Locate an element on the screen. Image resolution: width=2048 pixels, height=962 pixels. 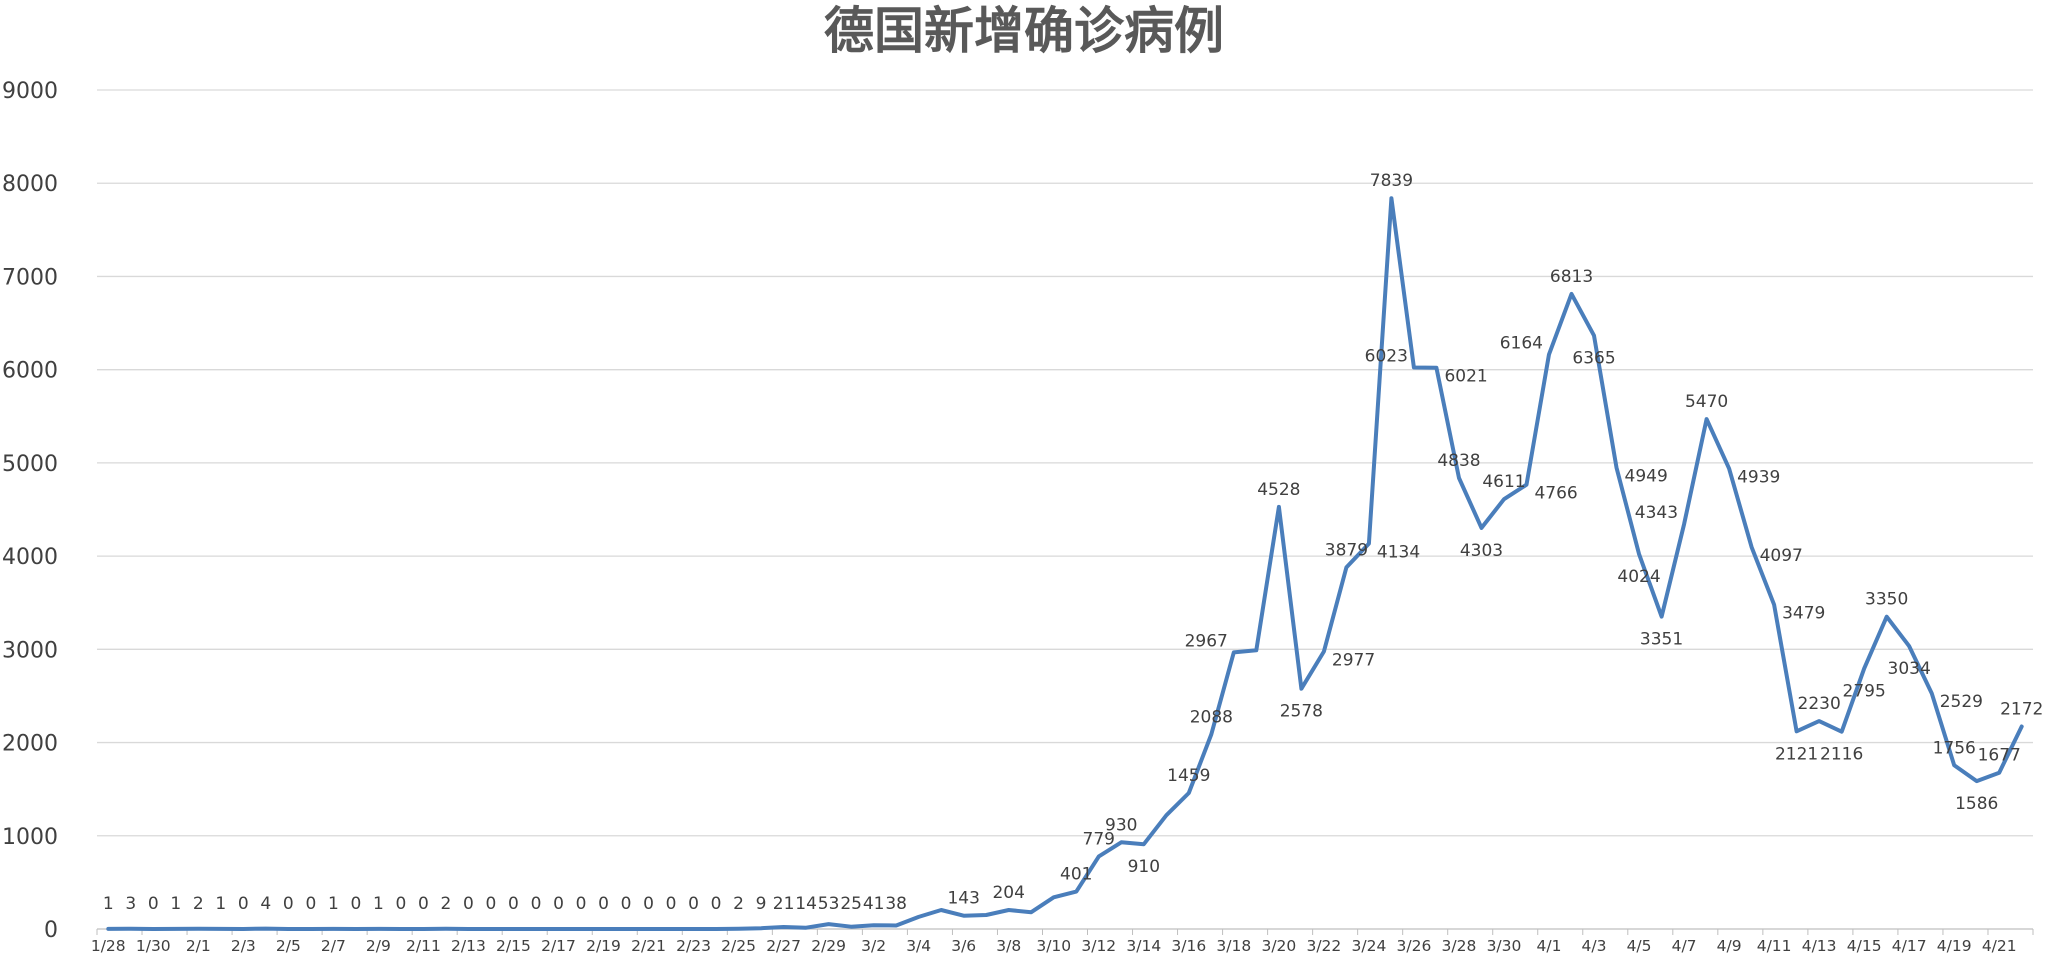
y-tick-label: 9000 is located at coordinates (30, 91).